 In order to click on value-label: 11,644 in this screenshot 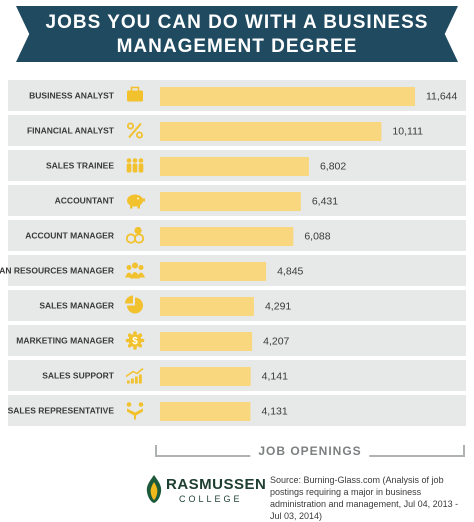, I will do `click(441, 97)`.